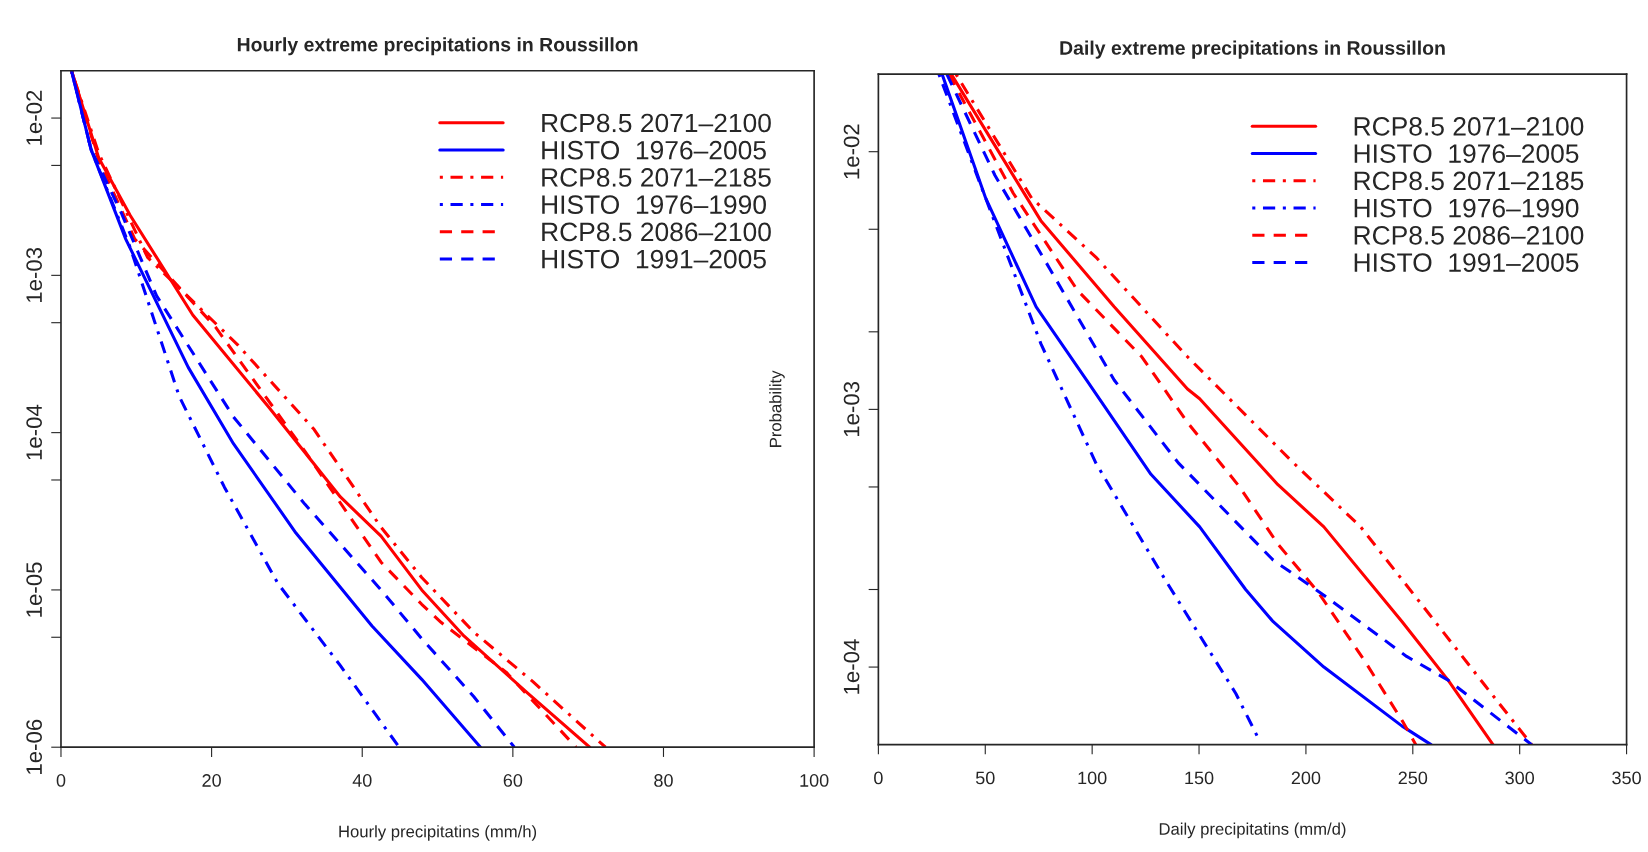 The height and width of the screenshot is (852, 1648). Describe the element at coordinates (34, 589) in the screenshot. I see `y-tick-label: 1e-05` at that location.